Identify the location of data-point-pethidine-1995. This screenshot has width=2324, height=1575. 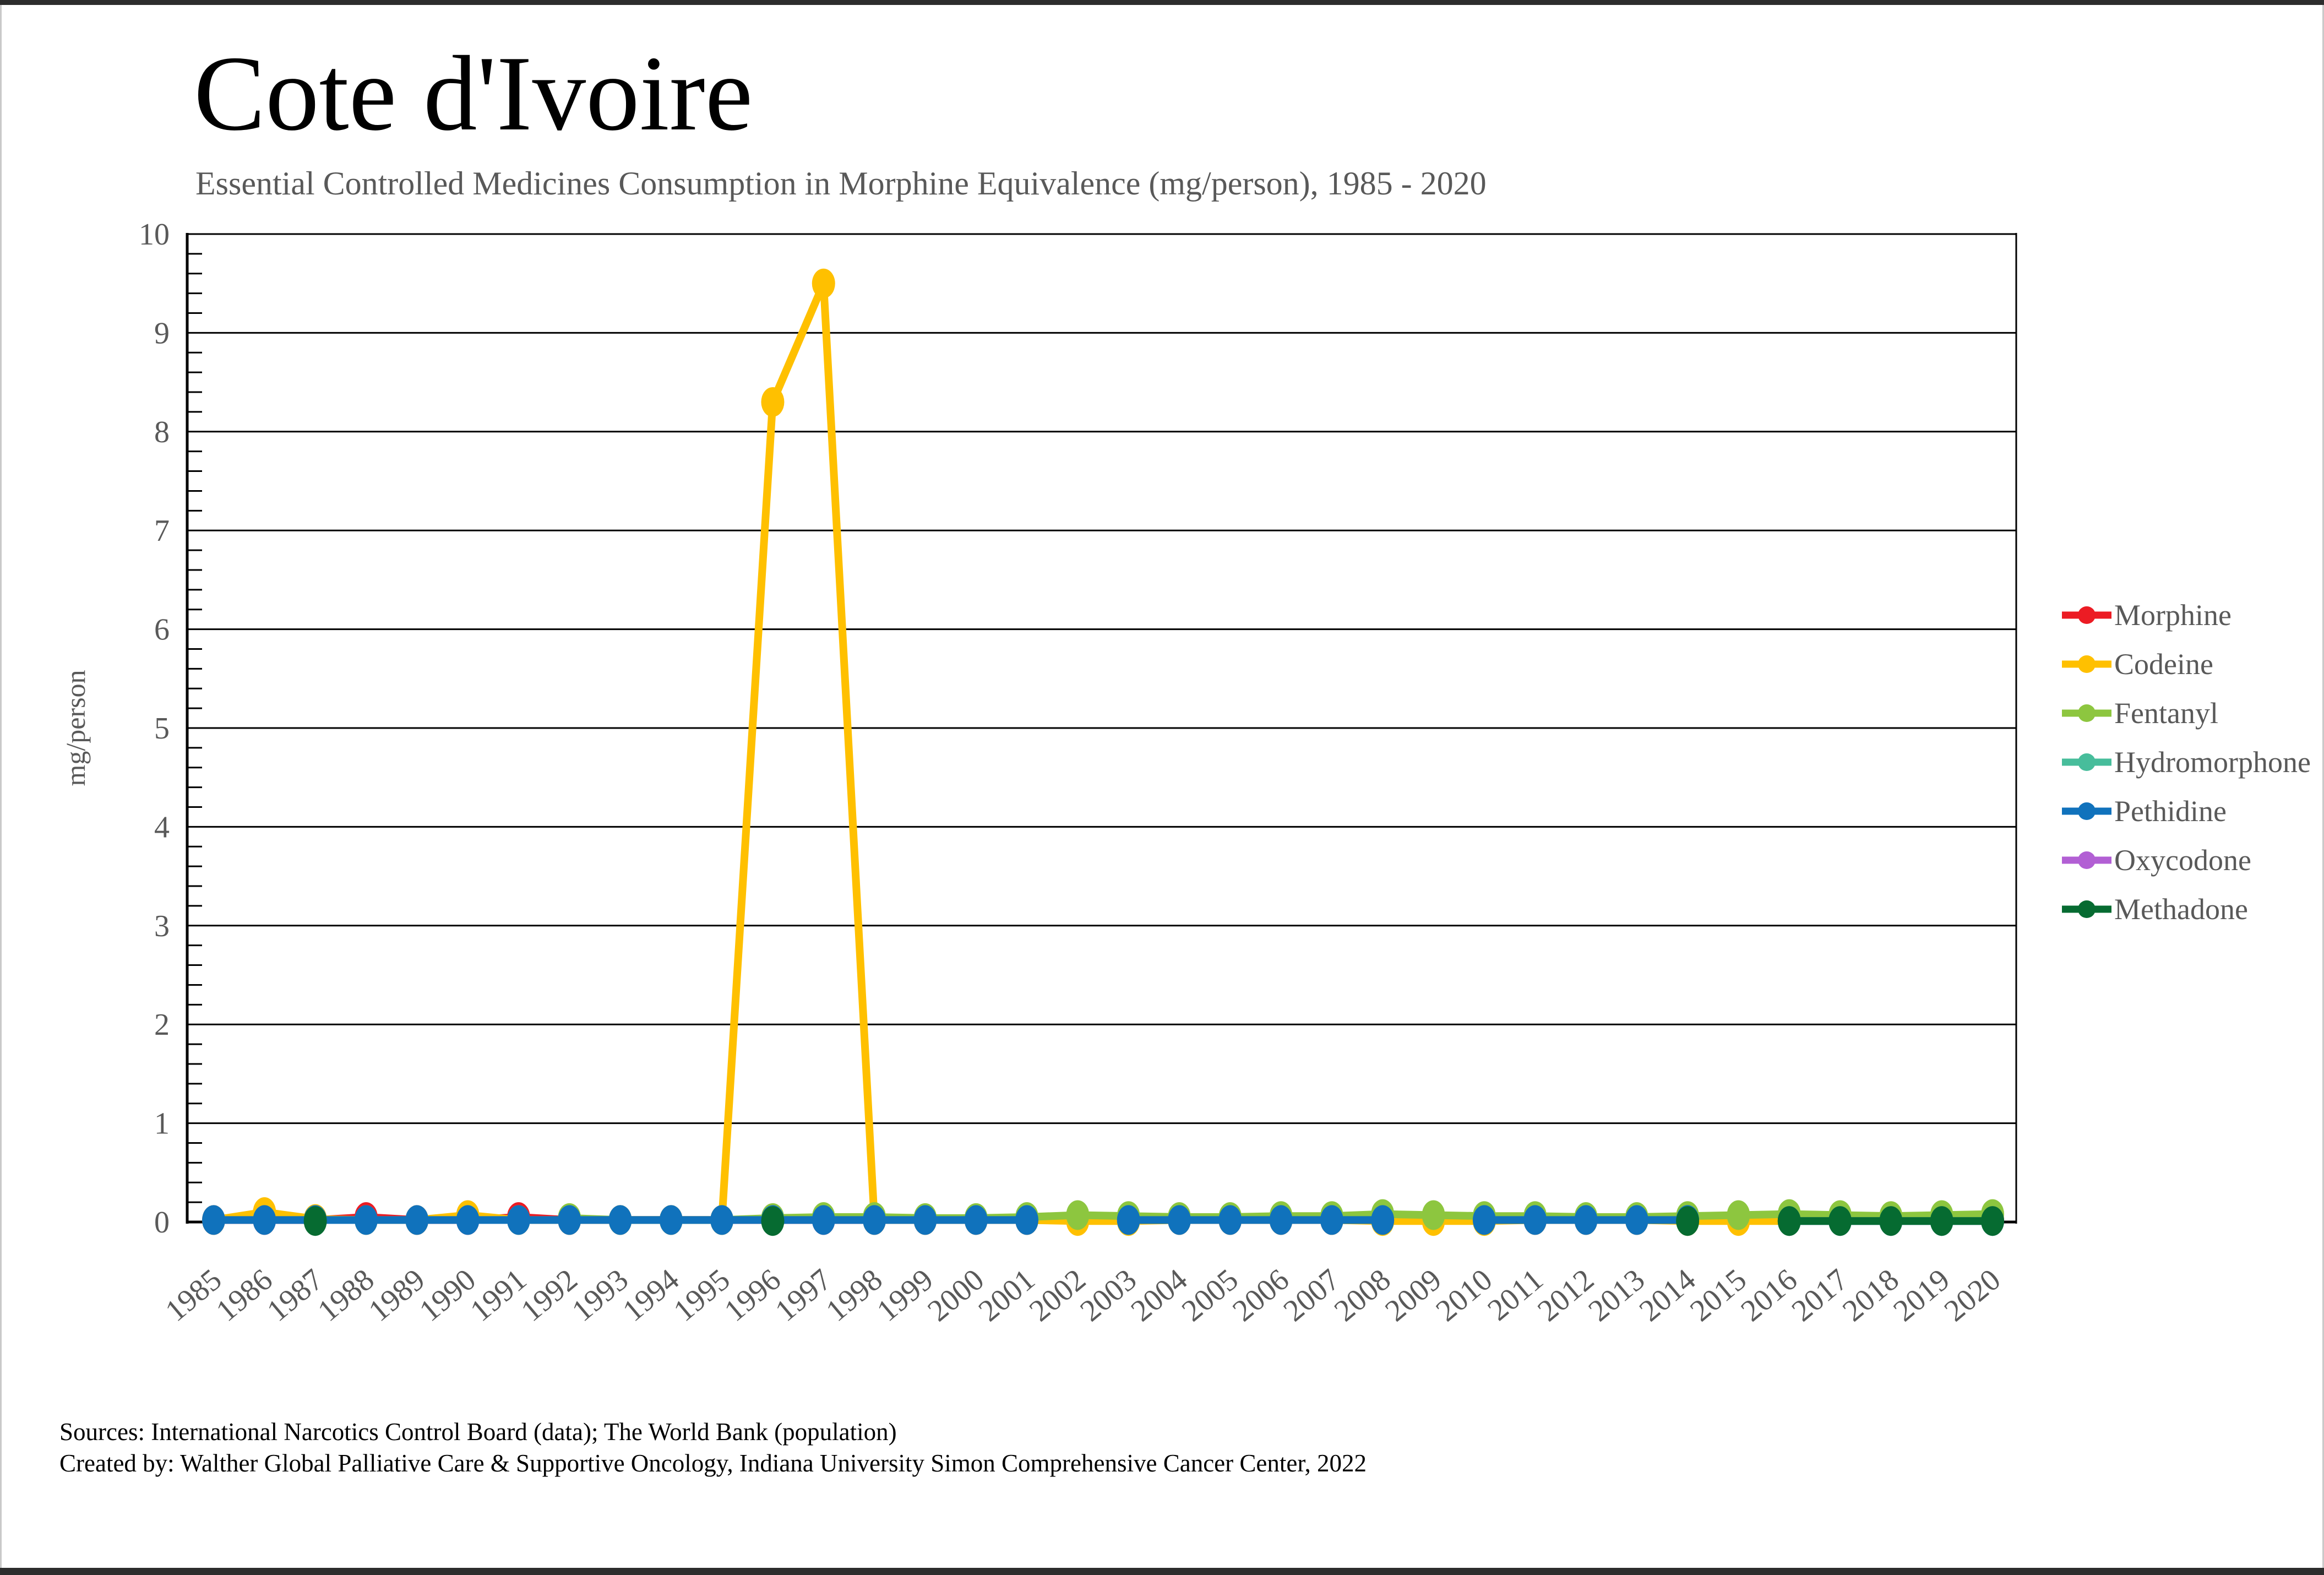
(722, 1220).